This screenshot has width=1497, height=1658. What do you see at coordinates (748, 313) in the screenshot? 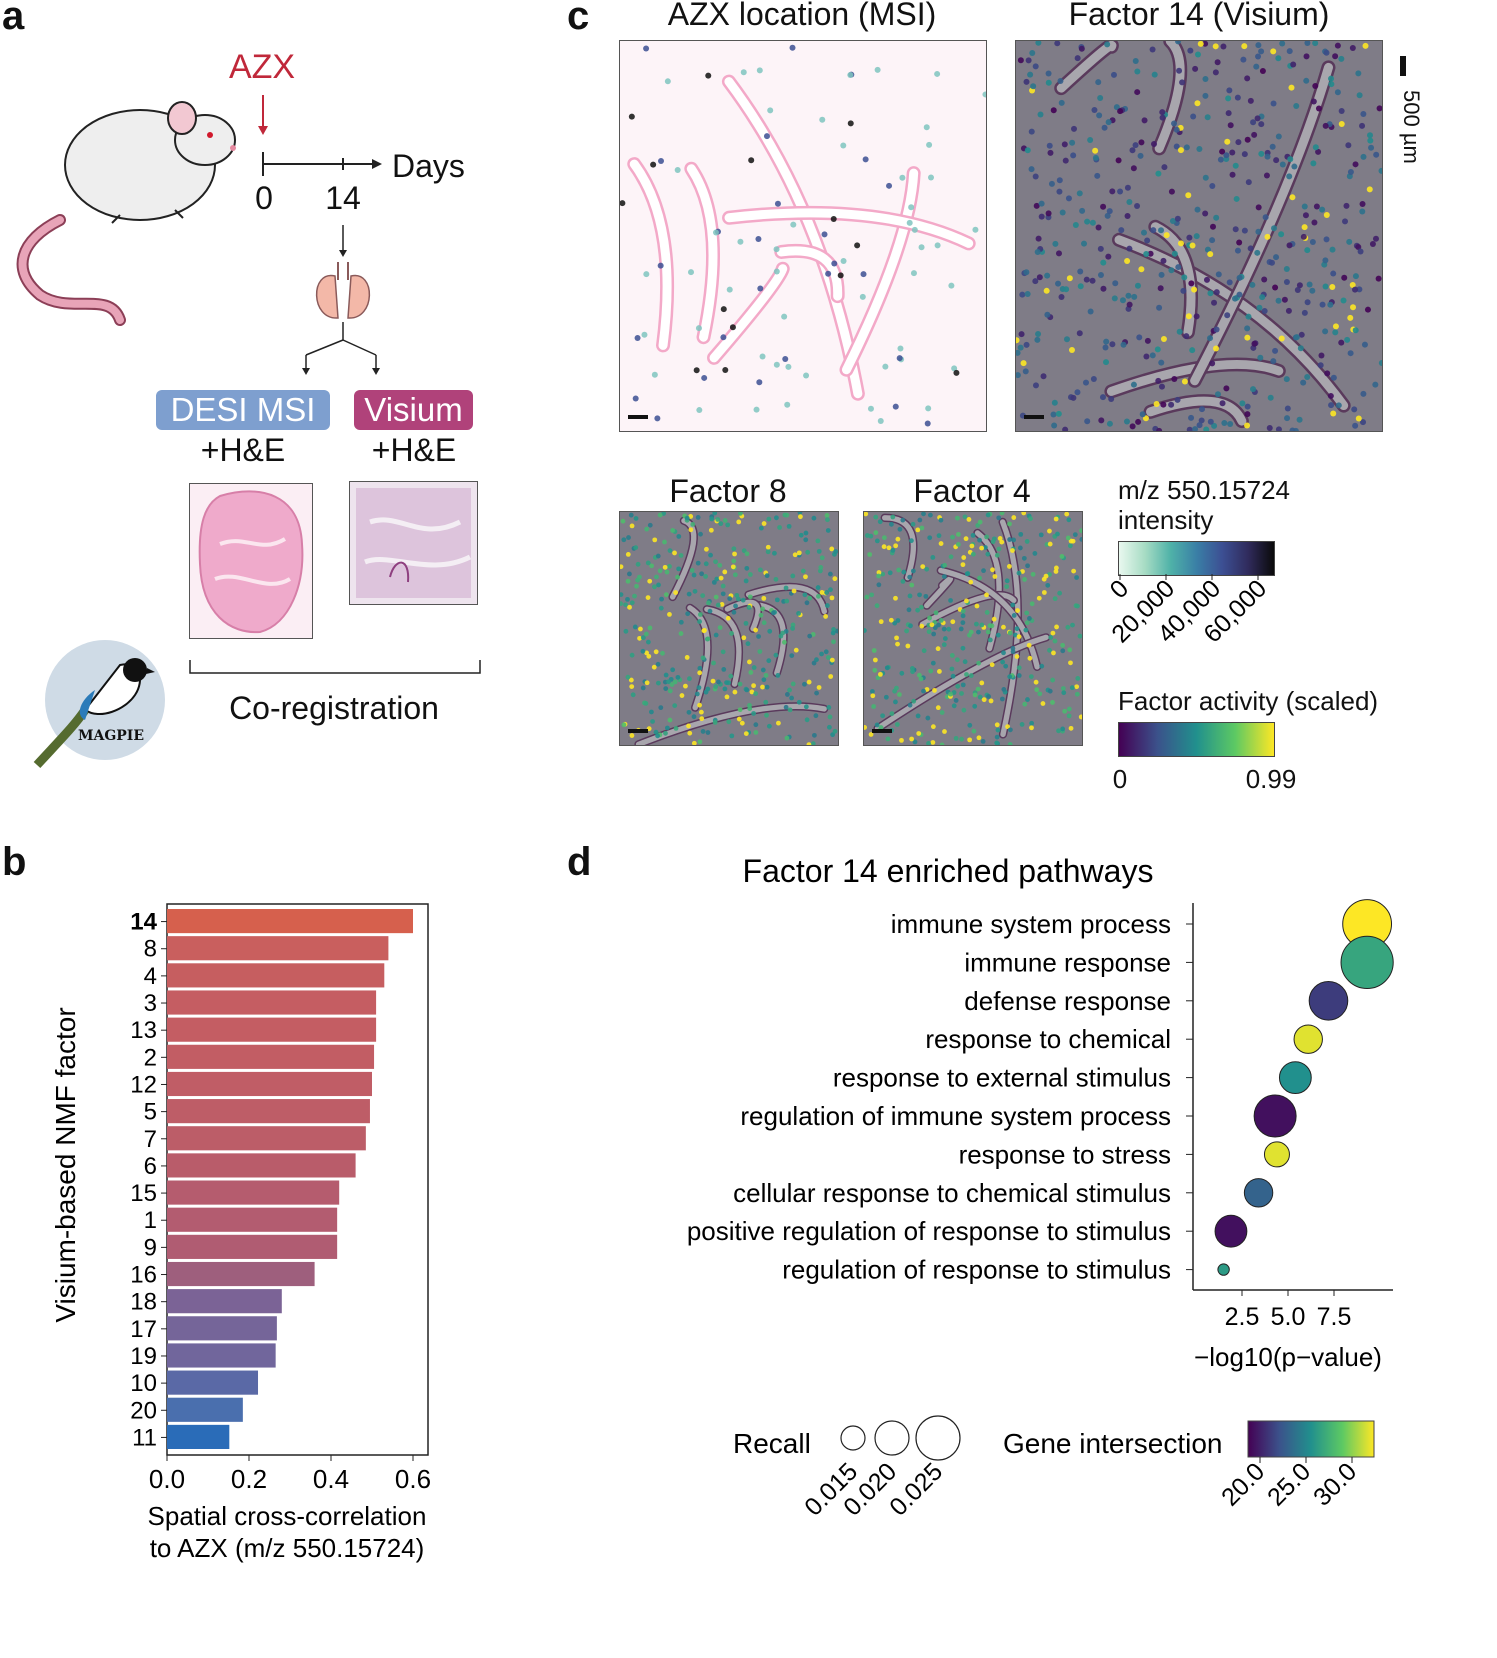
I see `vessel-lumen` at bounding box center [748, 313].